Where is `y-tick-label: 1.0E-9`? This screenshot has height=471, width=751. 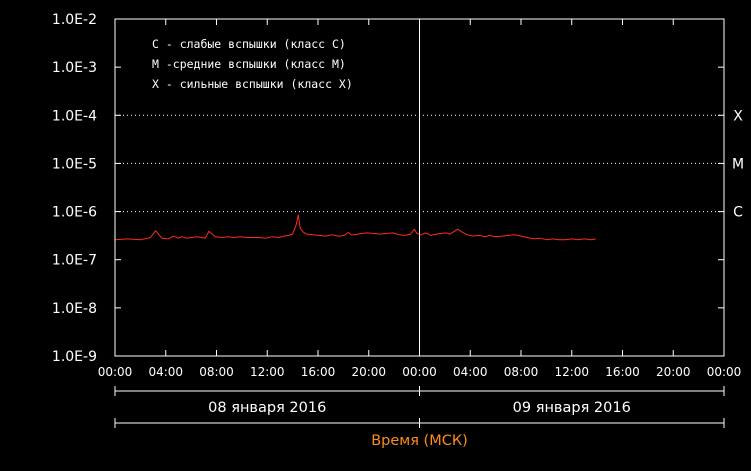
y-tick-label: 1.0E-9 is located at coordinates (74, 357).